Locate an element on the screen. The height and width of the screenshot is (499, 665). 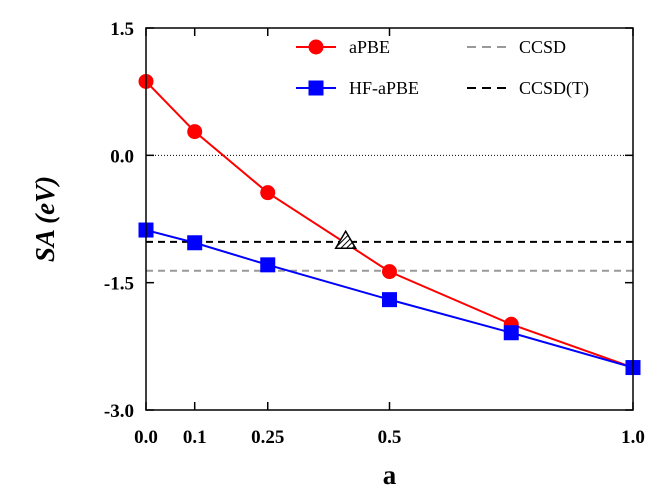
y-axis-label-var: SA is located at coordinates (45, 246).